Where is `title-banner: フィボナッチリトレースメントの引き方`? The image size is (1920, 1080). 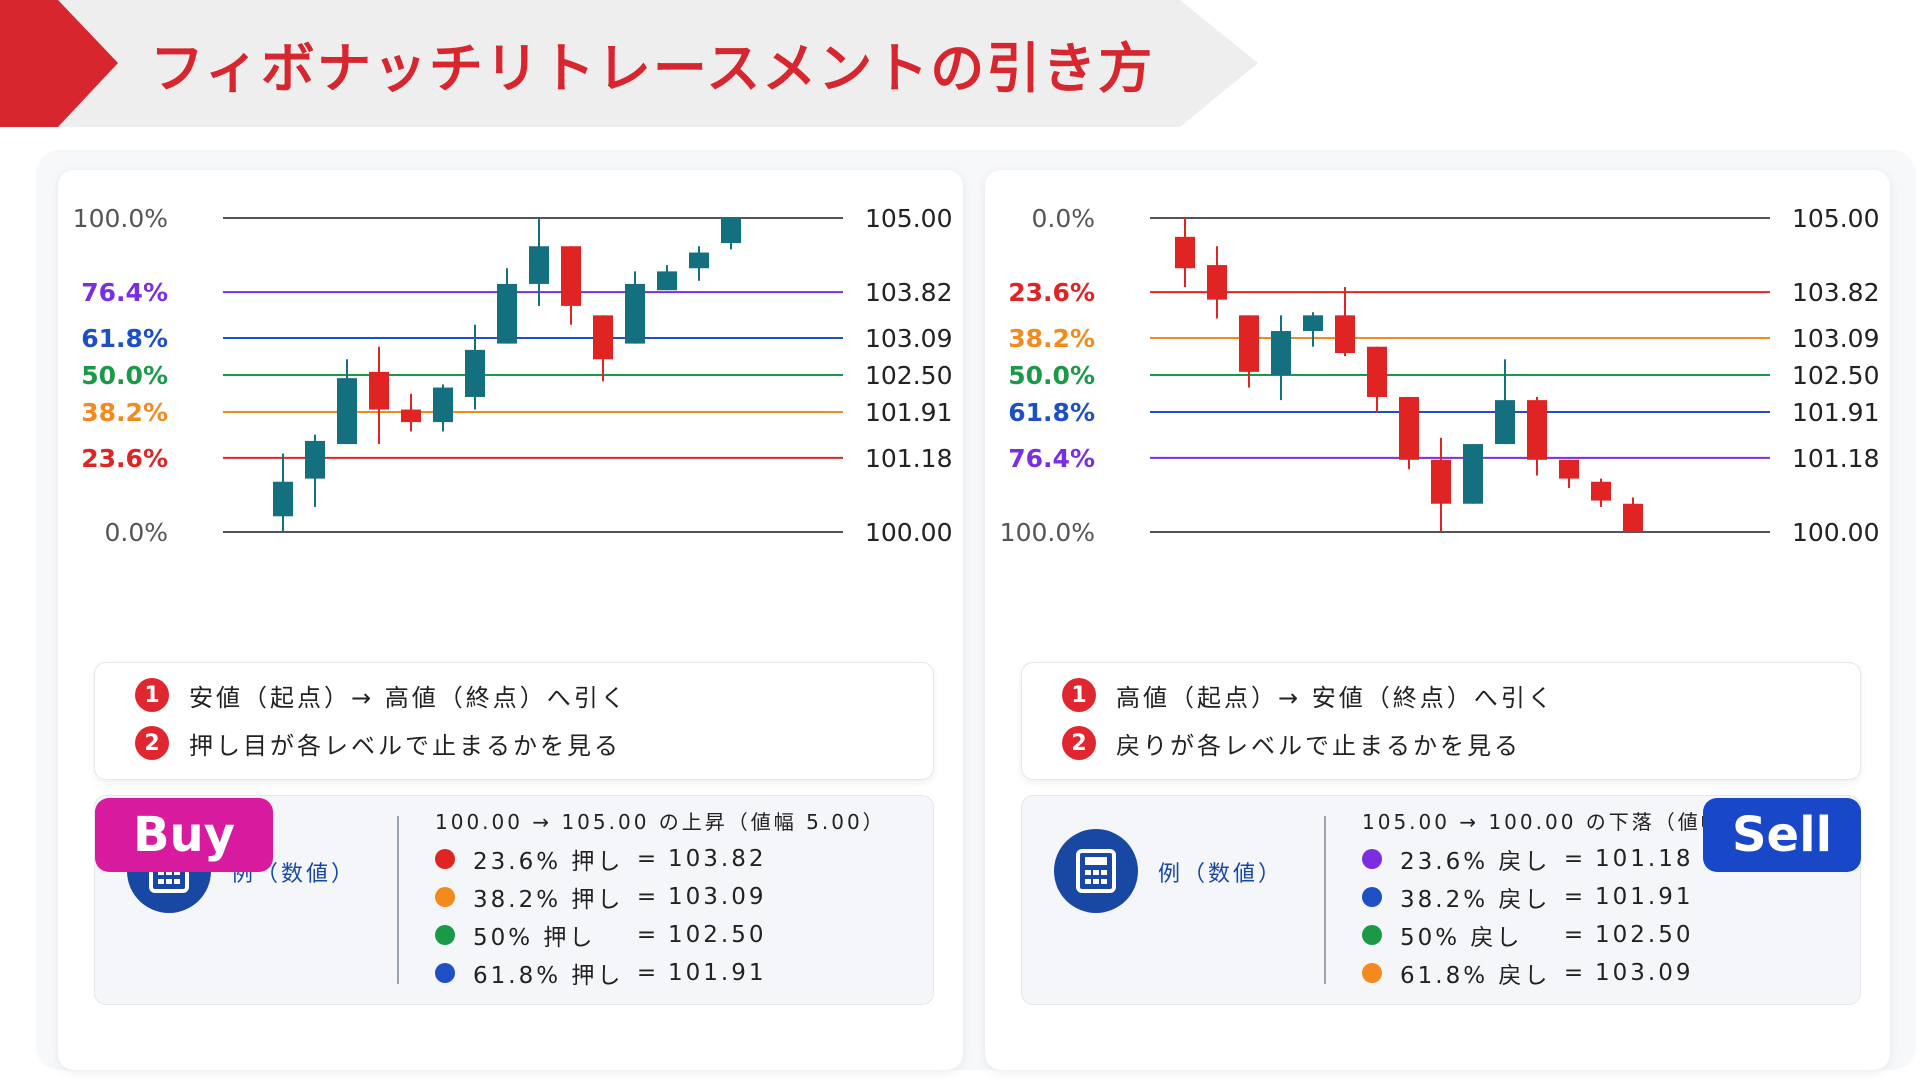 title-banner: フィボナッチリトレースメントの引き方 is located at coordinates (630, 63).